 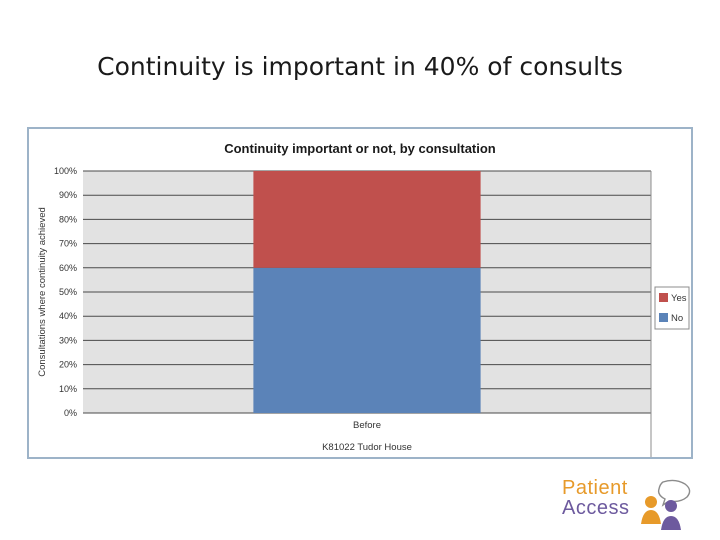 What do you see at coordinates (42, 292) in the screenshot?
I see `y-axis-label: Consultations where continuity achieved` at bounding box center [42, 292].